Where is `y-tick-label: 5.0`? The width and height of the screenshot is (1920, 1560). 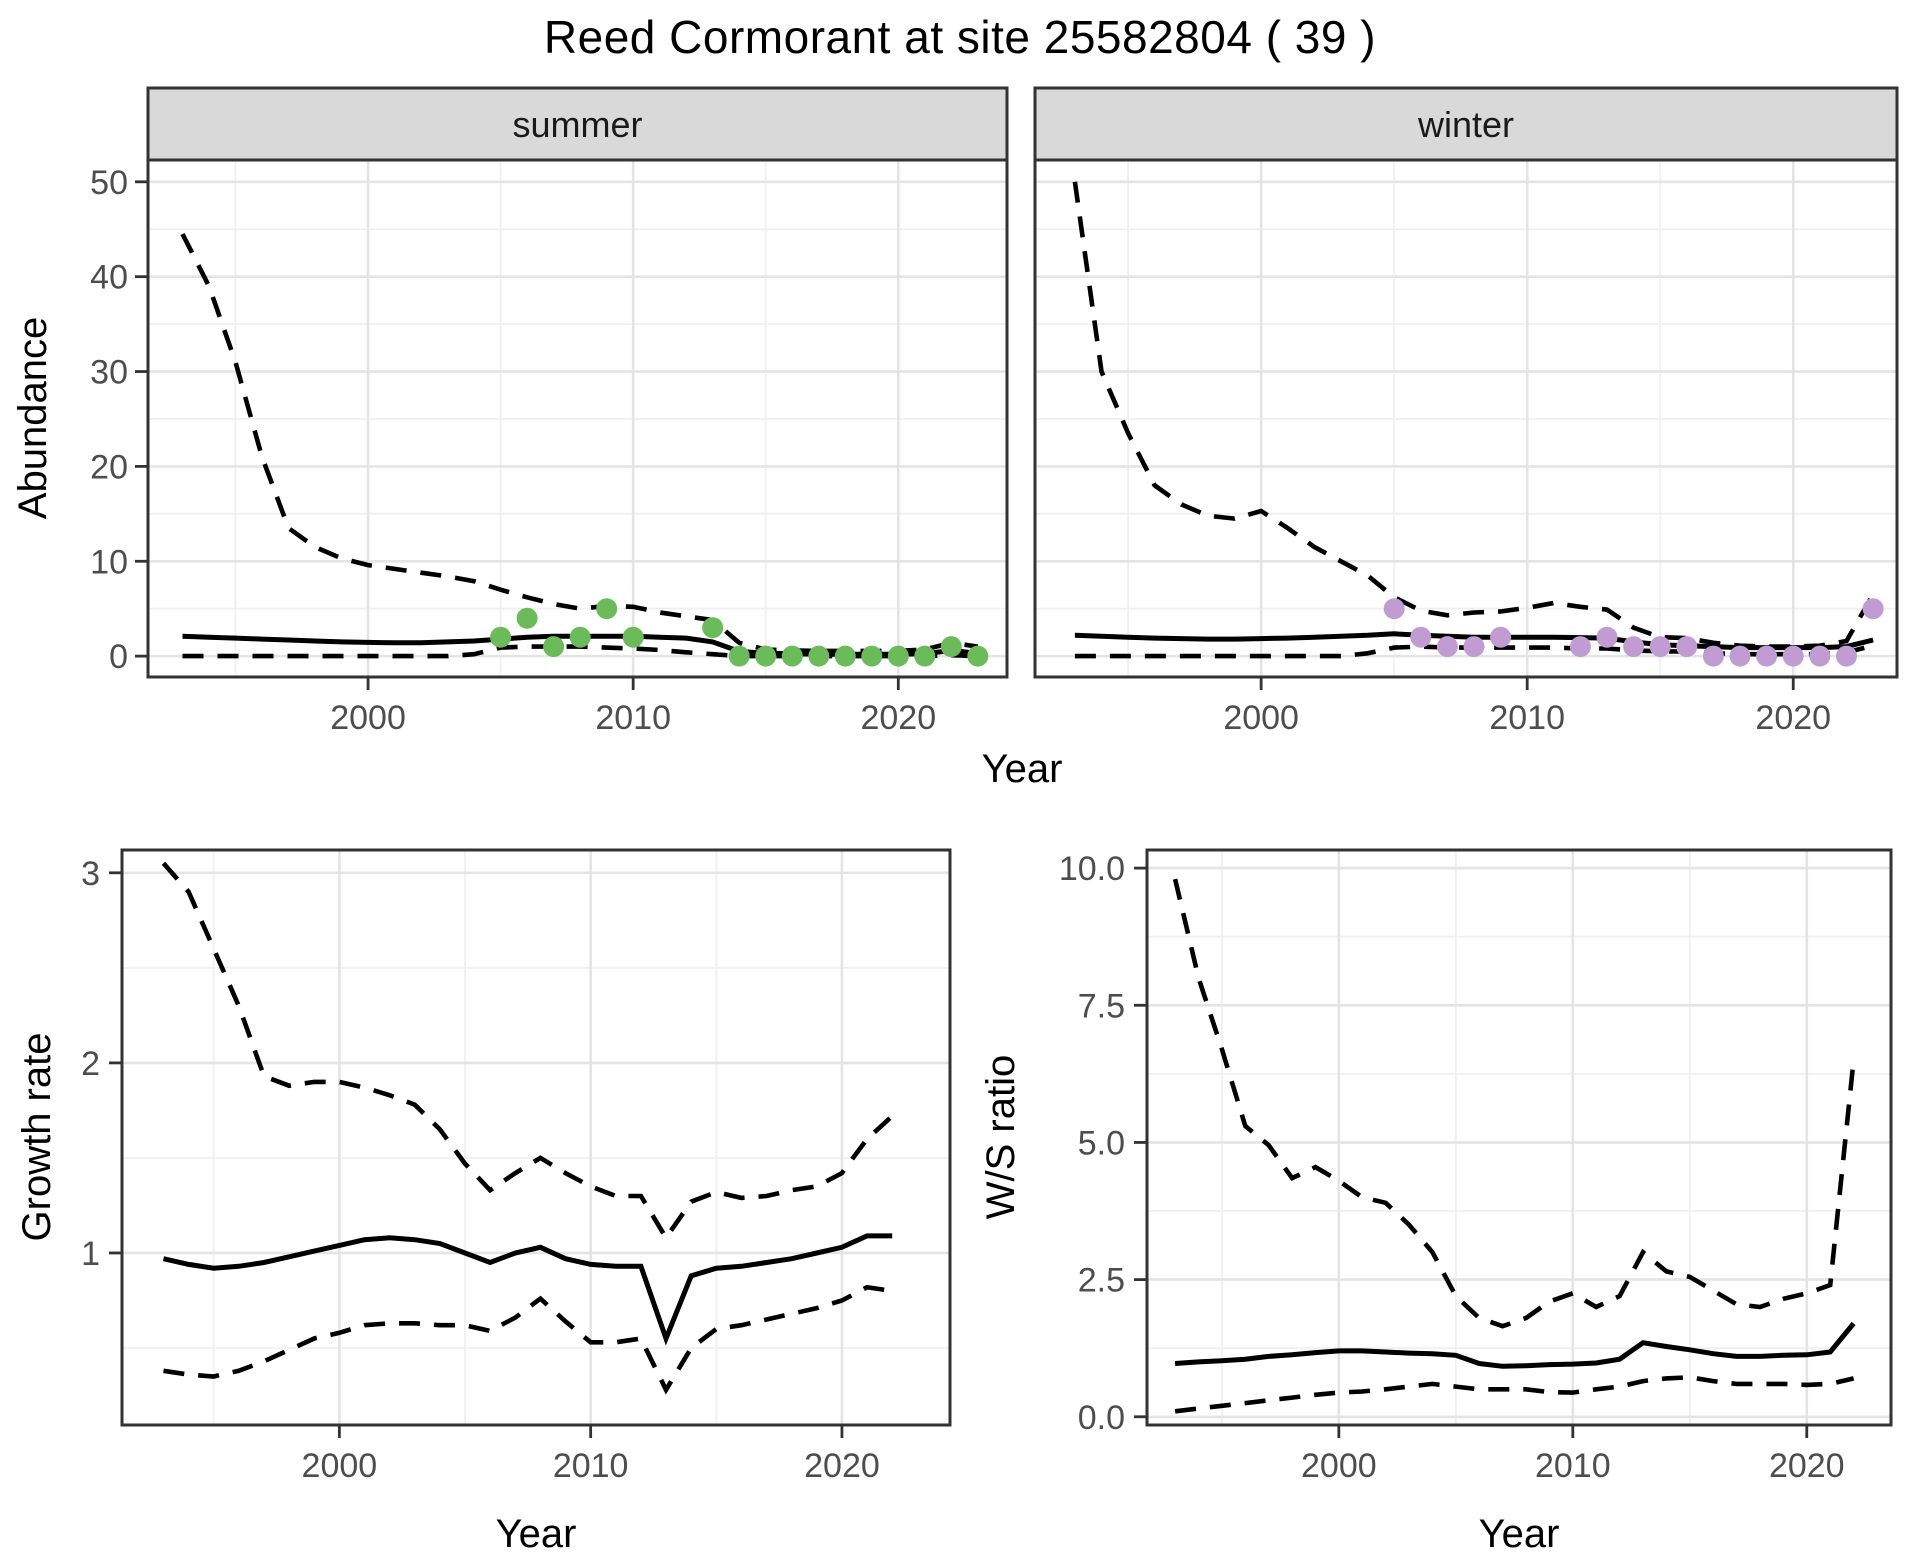
y-tick-label: 5.0 is located at coordinates (1101, 1143).